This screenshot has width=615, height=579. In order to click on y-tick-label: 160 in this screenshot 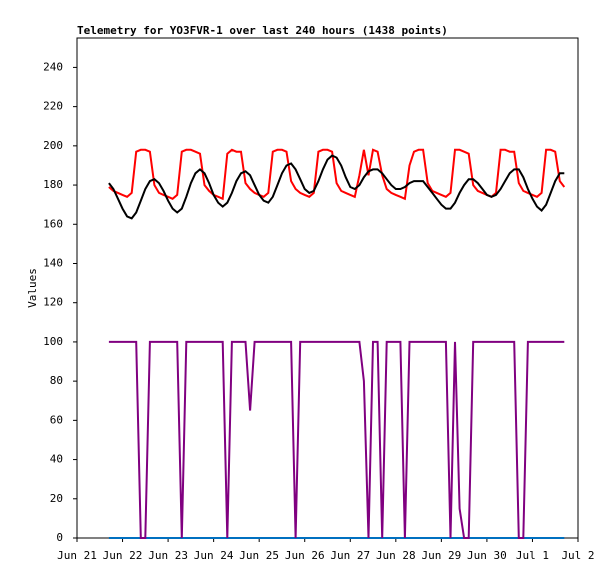, I will do `click(53, 223)`.